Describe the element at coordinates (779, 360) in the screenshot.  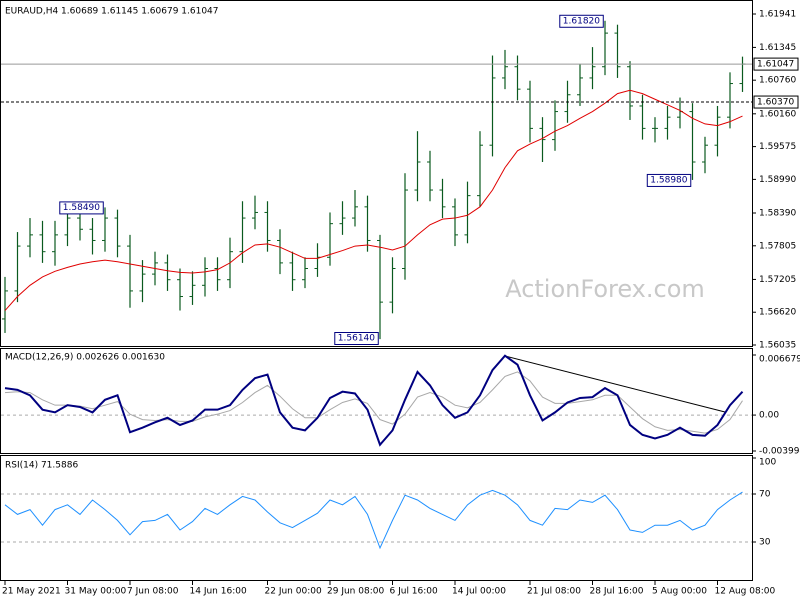
I see `y-tick-label: 0.006679` at that location.